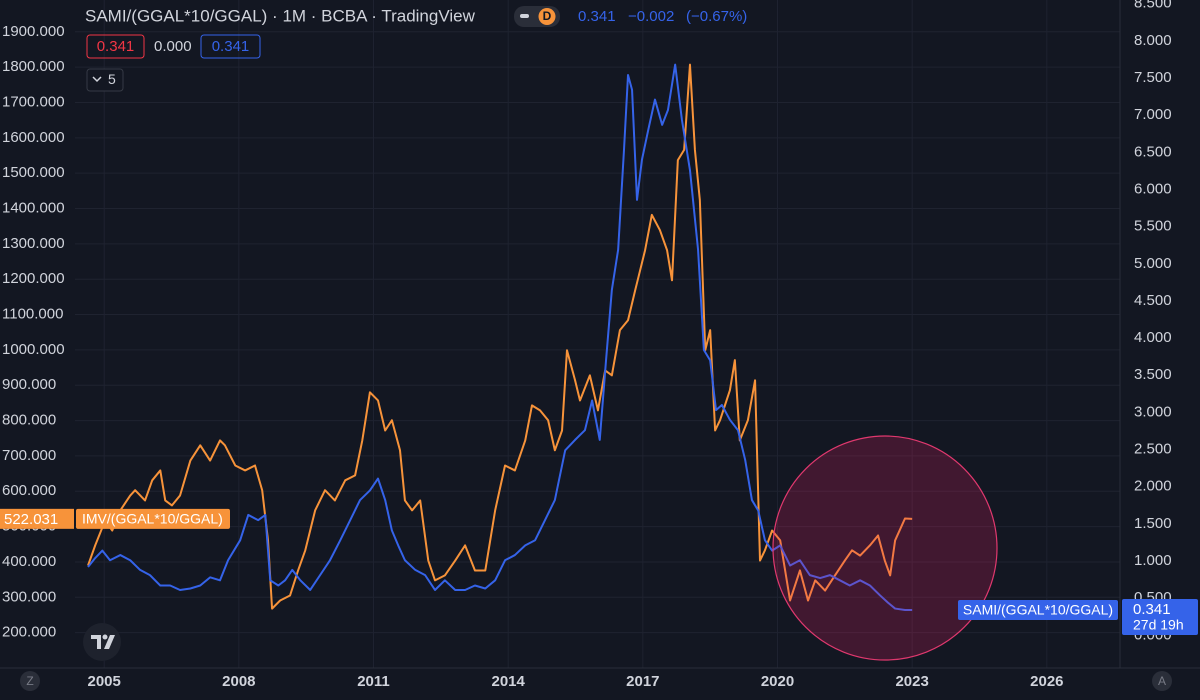 Image resolution: width=1200 pixels, height=700 pixels. I want to click on y-tick-label: 300.000, so click(29, 596).